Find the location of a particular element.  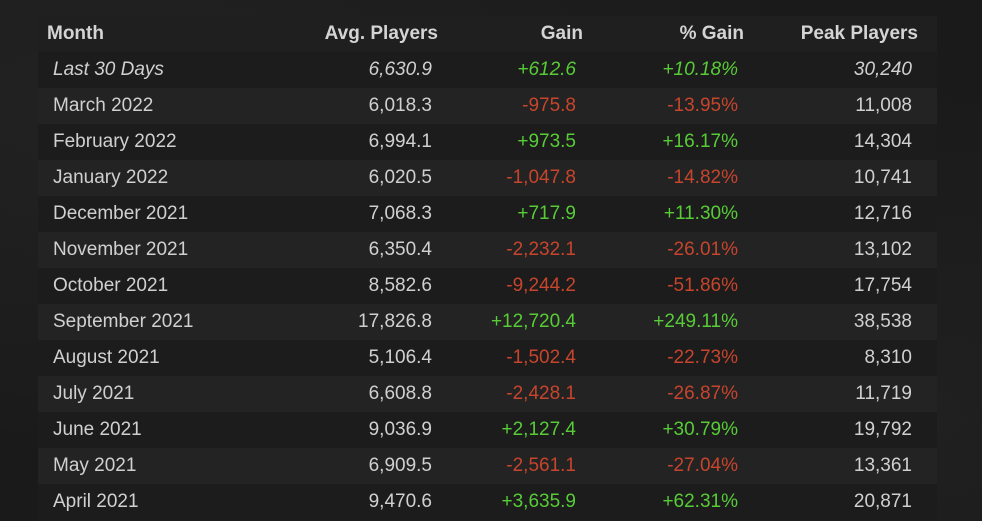

cell-avg-players: 6,608.8 is located at coordinates (400, 393).